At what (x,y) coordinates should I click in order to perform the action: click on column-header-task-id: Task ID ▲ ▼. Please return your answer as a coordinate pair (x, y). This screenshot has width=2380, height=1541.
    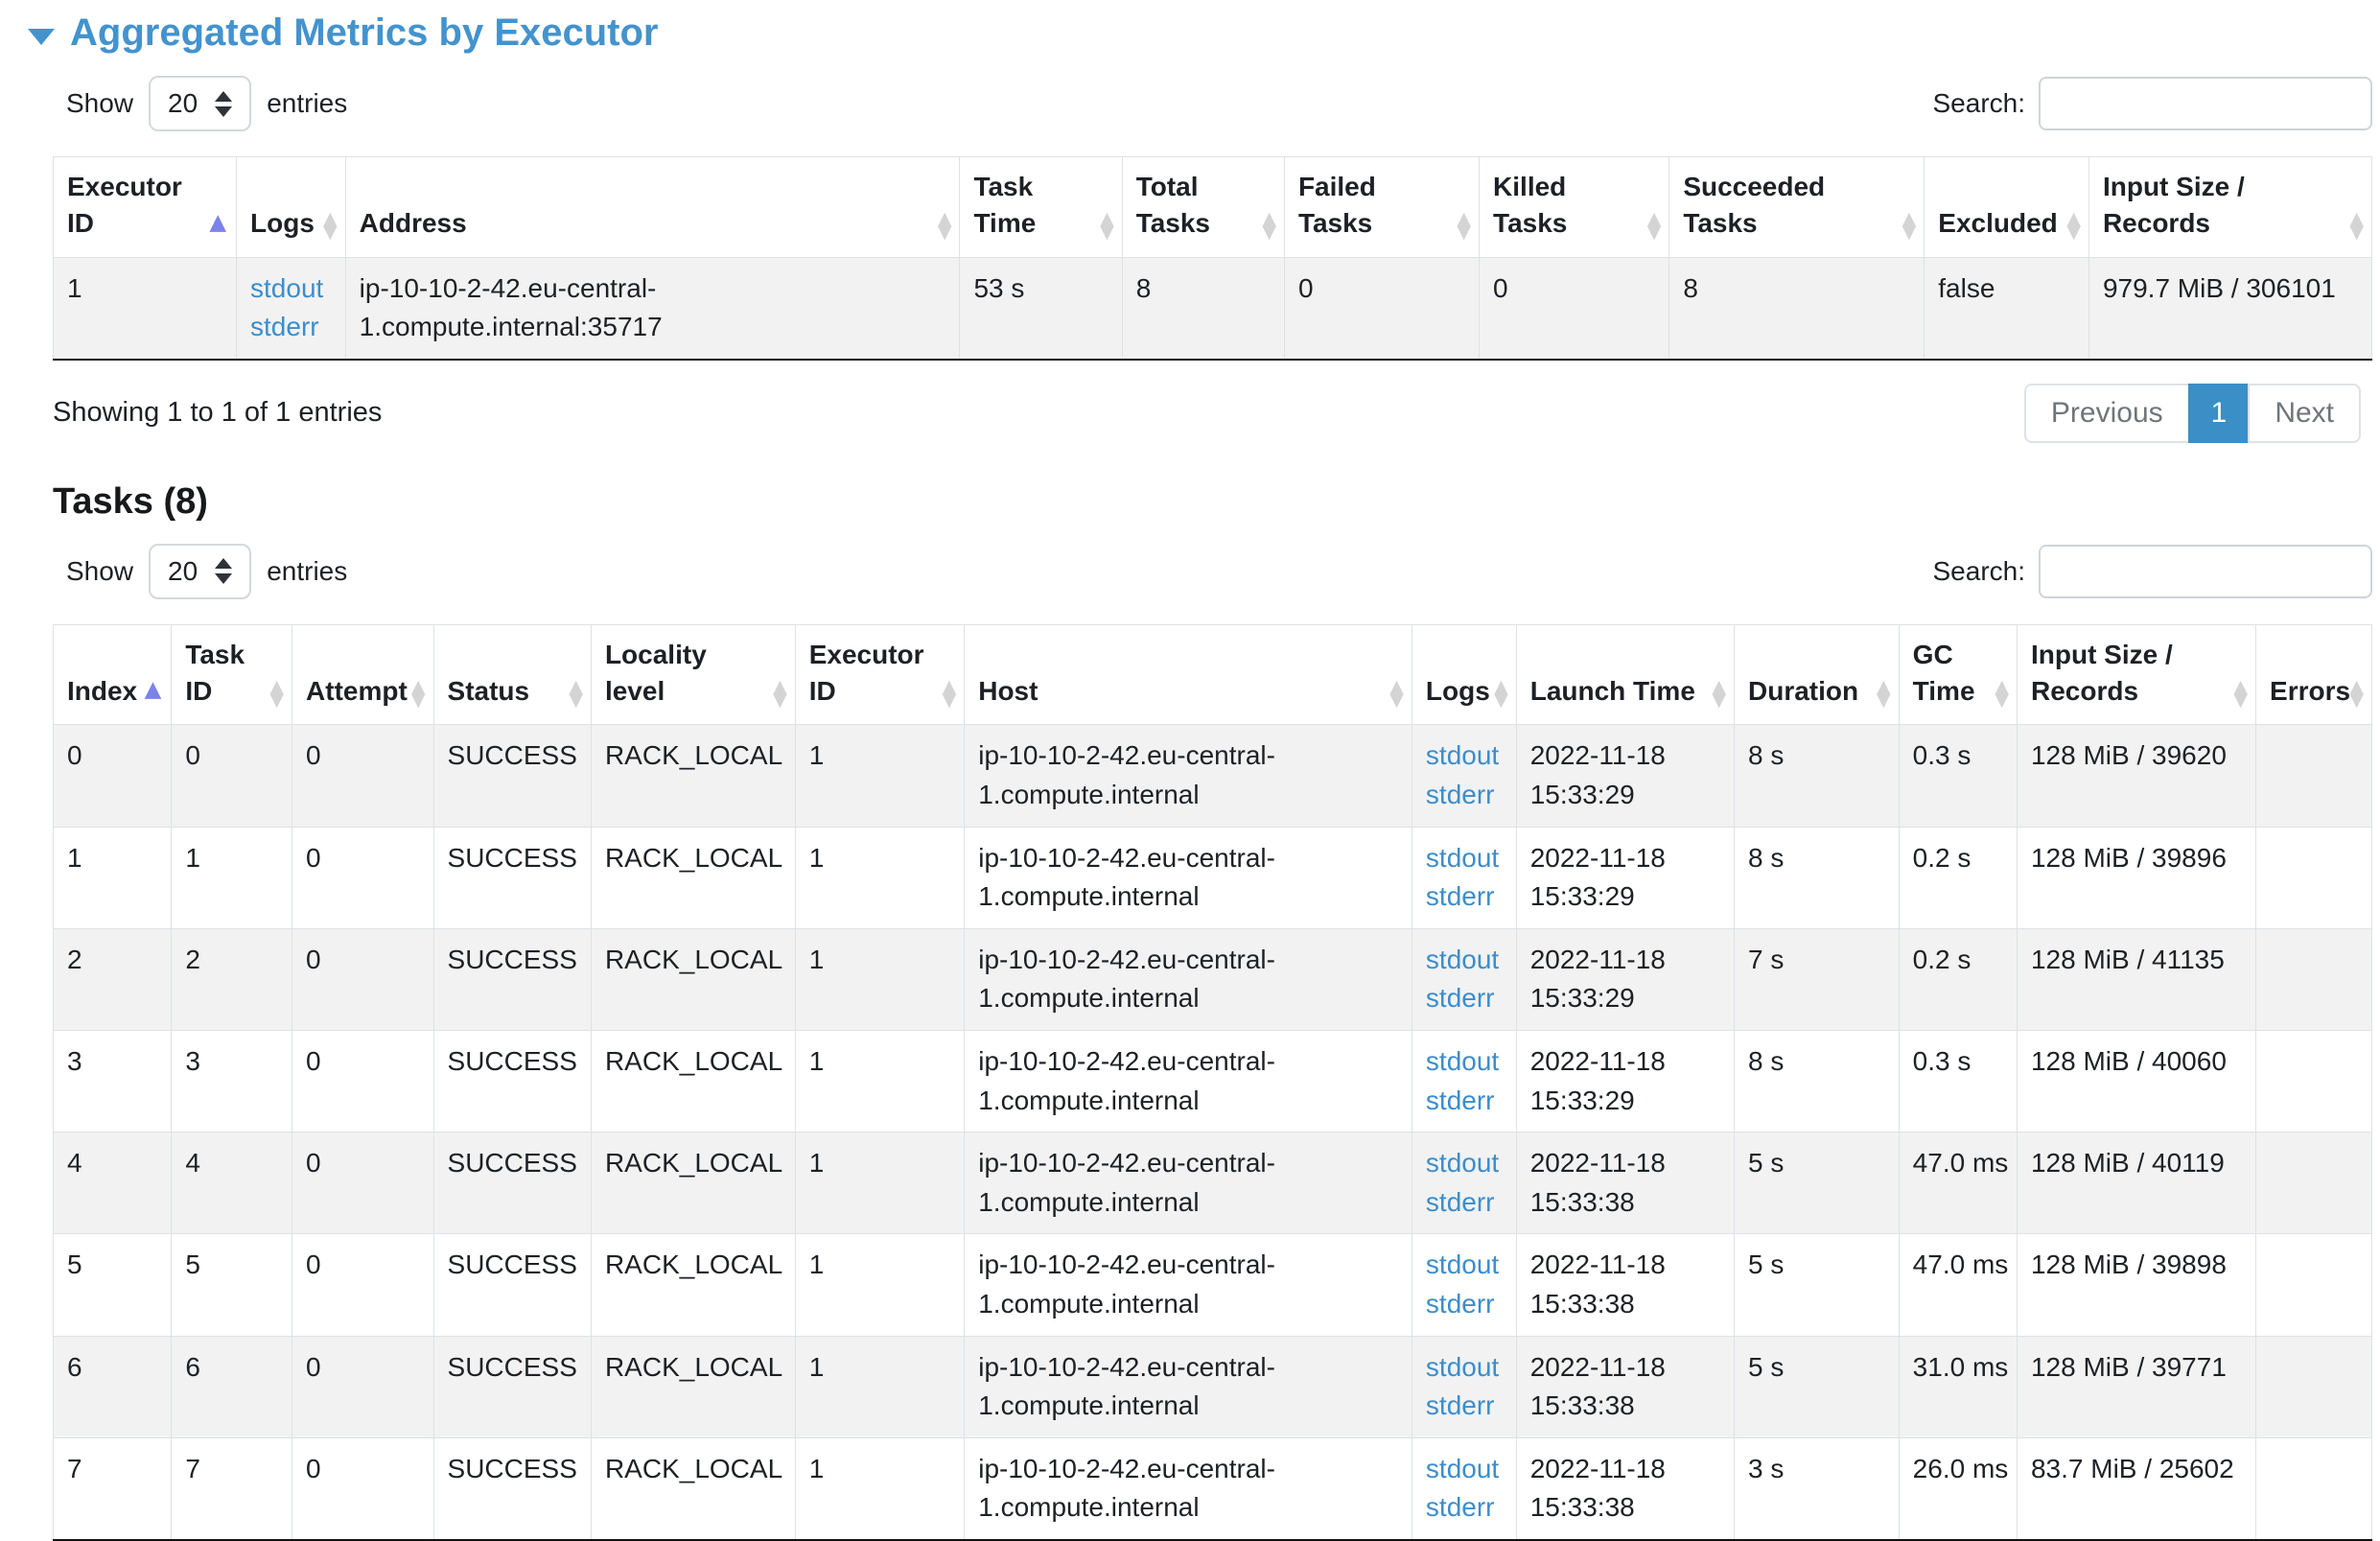
    Looking at the image, I should click on (232, 674).